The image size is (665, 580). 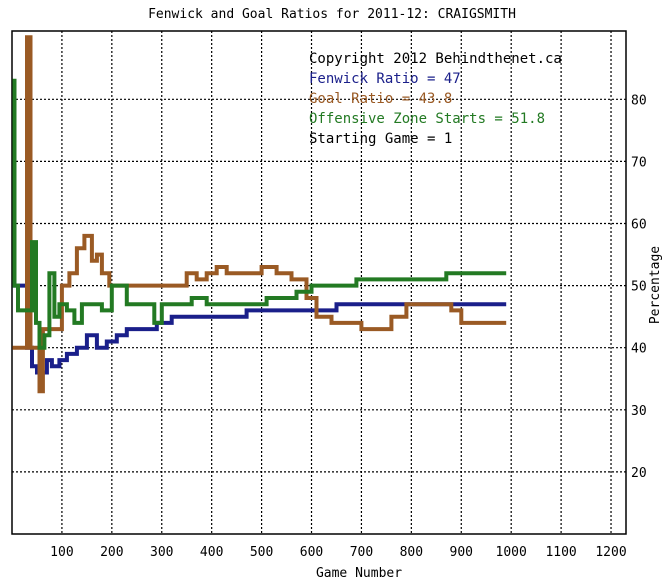 I want to click on x-tick-label: 200, so click(x=111, y=552).